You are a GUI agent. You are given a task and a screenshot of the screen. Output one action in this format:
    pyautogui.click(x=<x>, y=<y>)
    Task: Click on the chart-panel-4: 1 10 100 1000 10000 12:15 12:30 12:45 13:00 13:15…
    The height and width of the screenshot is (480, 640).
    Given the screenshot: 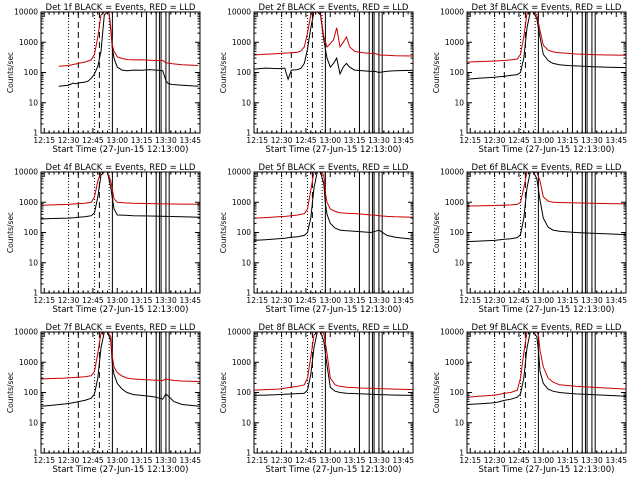 What is the action you would take?
    pyautogui.click(x=103, y=239)
    